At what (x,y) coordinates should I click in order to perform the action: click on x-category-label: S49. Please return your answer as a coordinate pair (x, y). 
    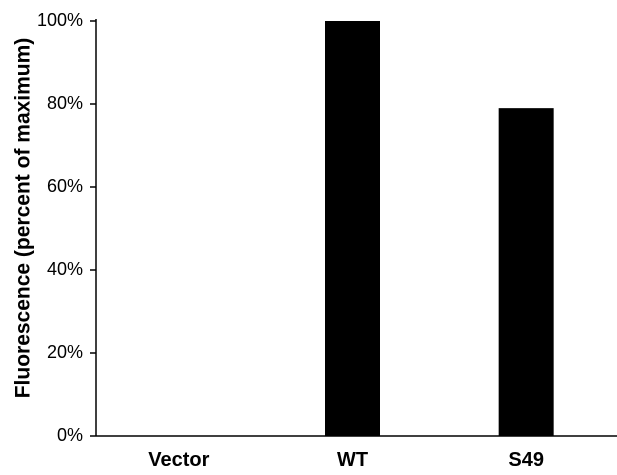
    Looking at the image, I should click on (526, 460).